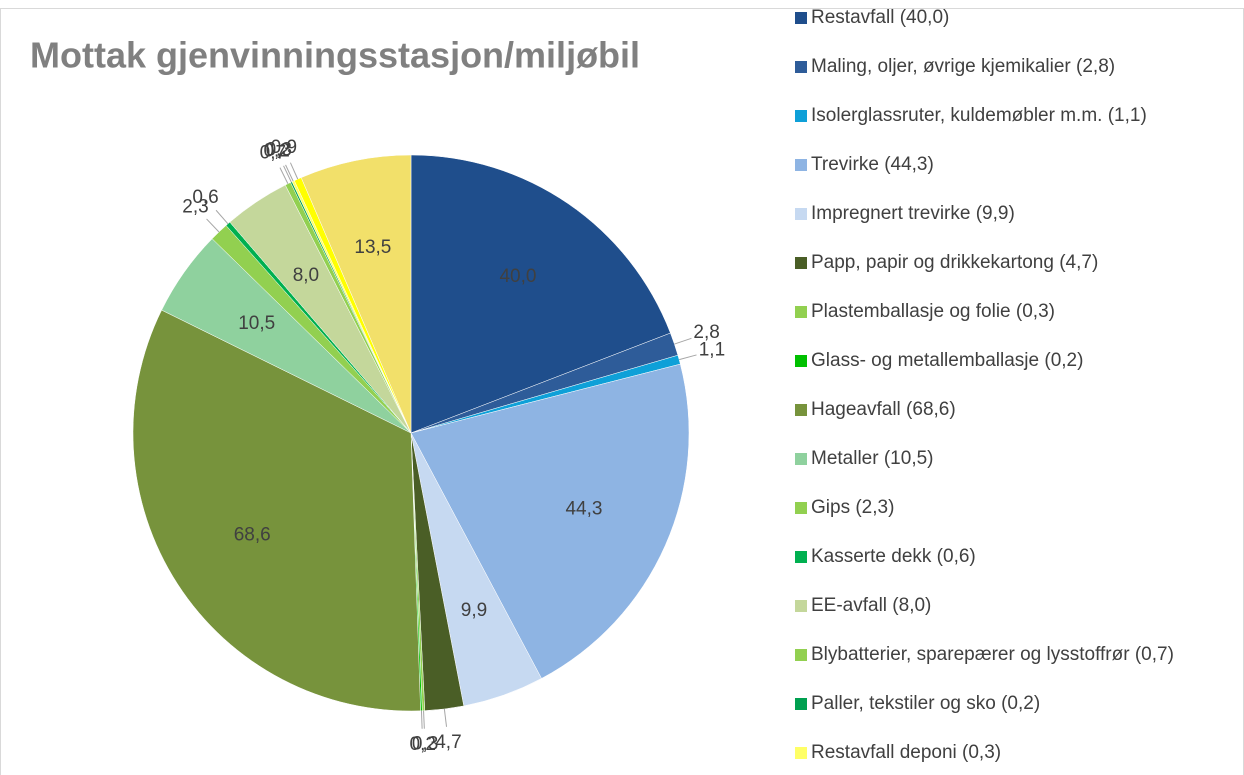  What do you see at coordinates (474, 610) in the screenshot?
I see `data-label: 9,9` at bounding box center [474, 610].